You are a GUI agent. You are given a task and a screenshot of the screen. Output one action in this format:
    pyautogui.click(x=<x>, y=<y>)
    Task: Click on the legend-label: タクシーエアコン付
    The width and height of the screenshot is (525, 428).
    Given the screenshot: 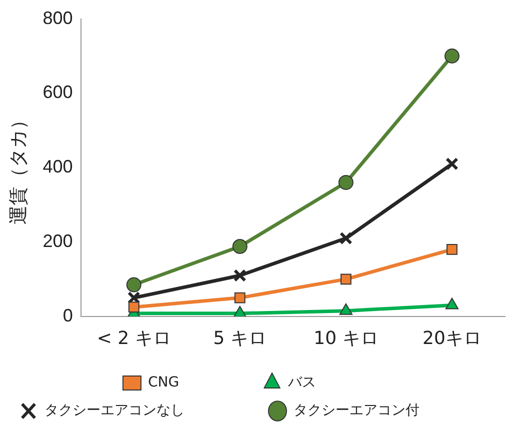 What is the action you would take?
    pyautogui.click(x=392, y=410)
    